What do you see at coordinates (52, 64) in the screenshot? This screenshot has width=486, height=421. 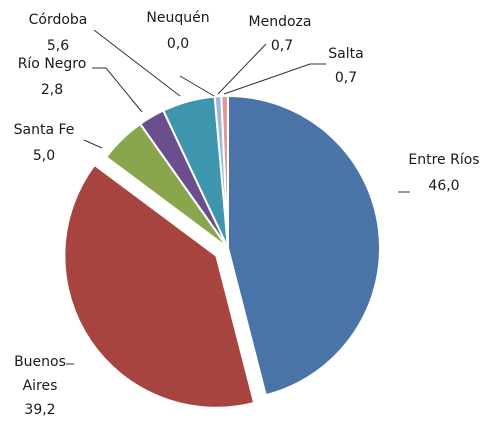 I see `data-label-name-rio-negro: Río Negro` at bounding box center [52, 64].